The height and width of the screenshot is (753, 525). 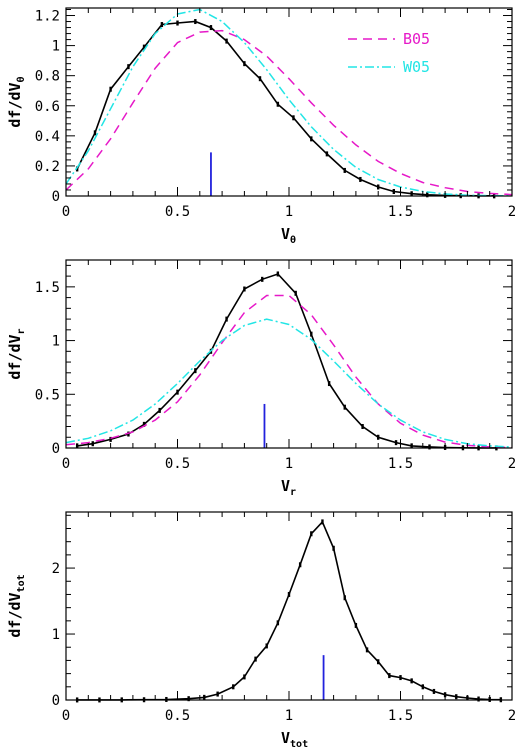 What do you see at coordinates (288, 487) in the screenshot?
I see `x-axis-label: Vr` at bounding box center [288, 487].